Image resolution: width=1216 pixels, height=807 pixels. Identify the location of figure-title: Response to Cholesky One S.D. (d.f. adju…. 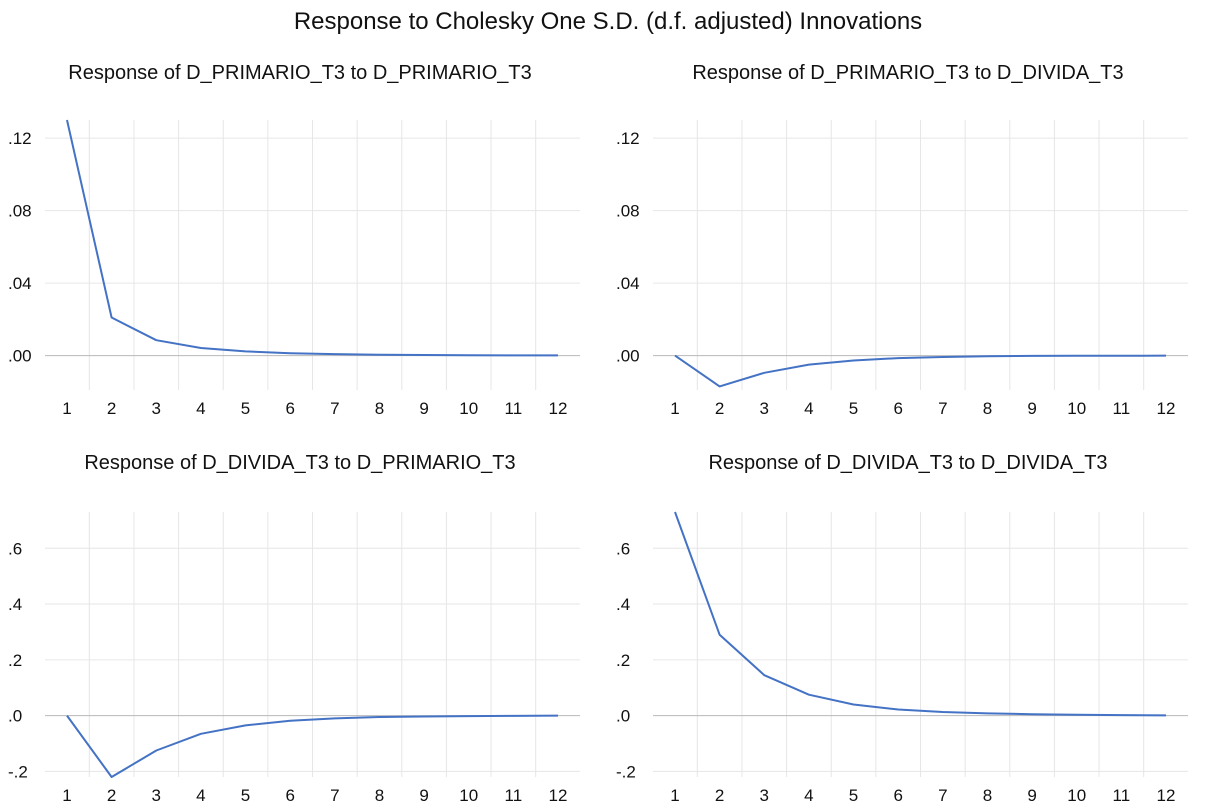
(608, 21).